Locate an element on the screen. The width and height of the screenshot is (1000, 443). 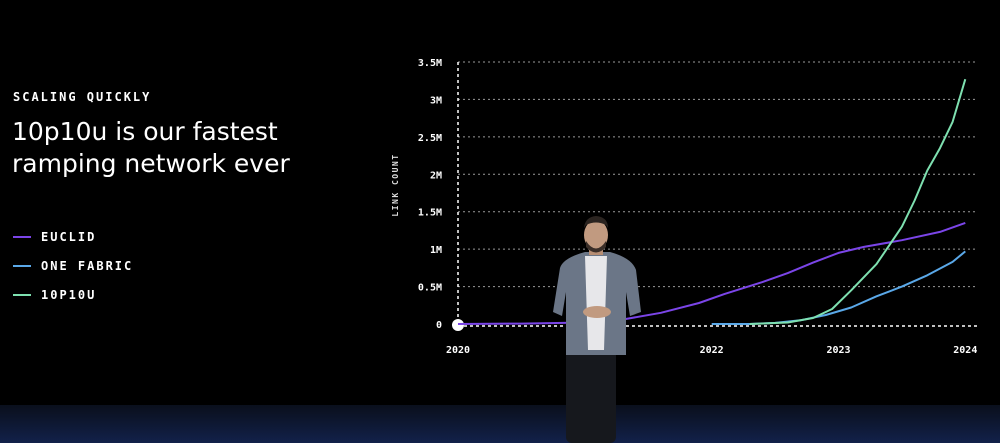
x-tick-label: 2024 is located at coordinates (965, 350).